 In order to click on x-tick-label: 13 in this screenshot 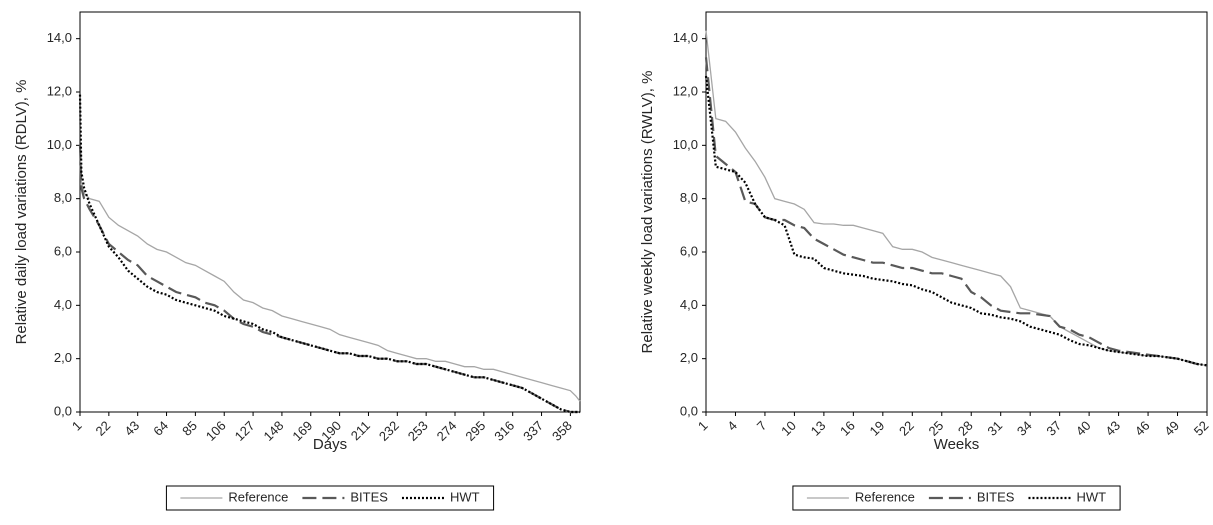, I will do `click(818, 428)`.